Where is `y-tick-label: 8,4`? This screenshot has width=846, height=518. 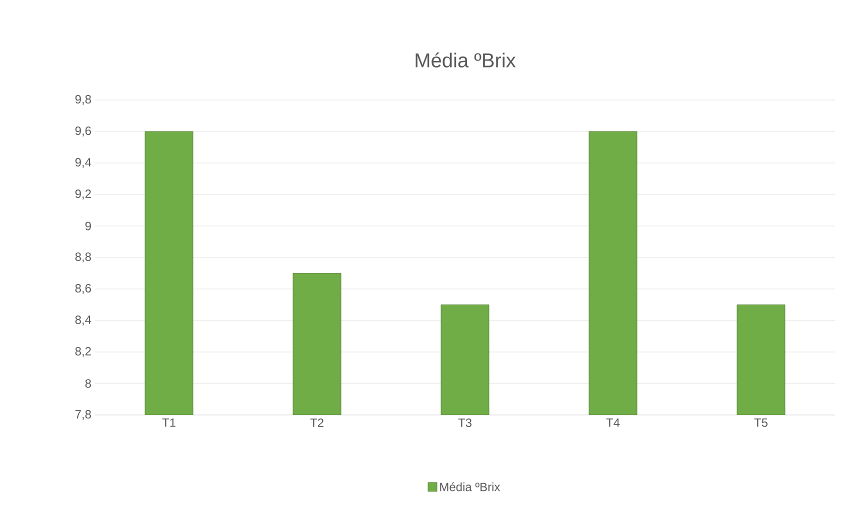
y-tick-label: 8,4 is located at coordinates (83, 321).